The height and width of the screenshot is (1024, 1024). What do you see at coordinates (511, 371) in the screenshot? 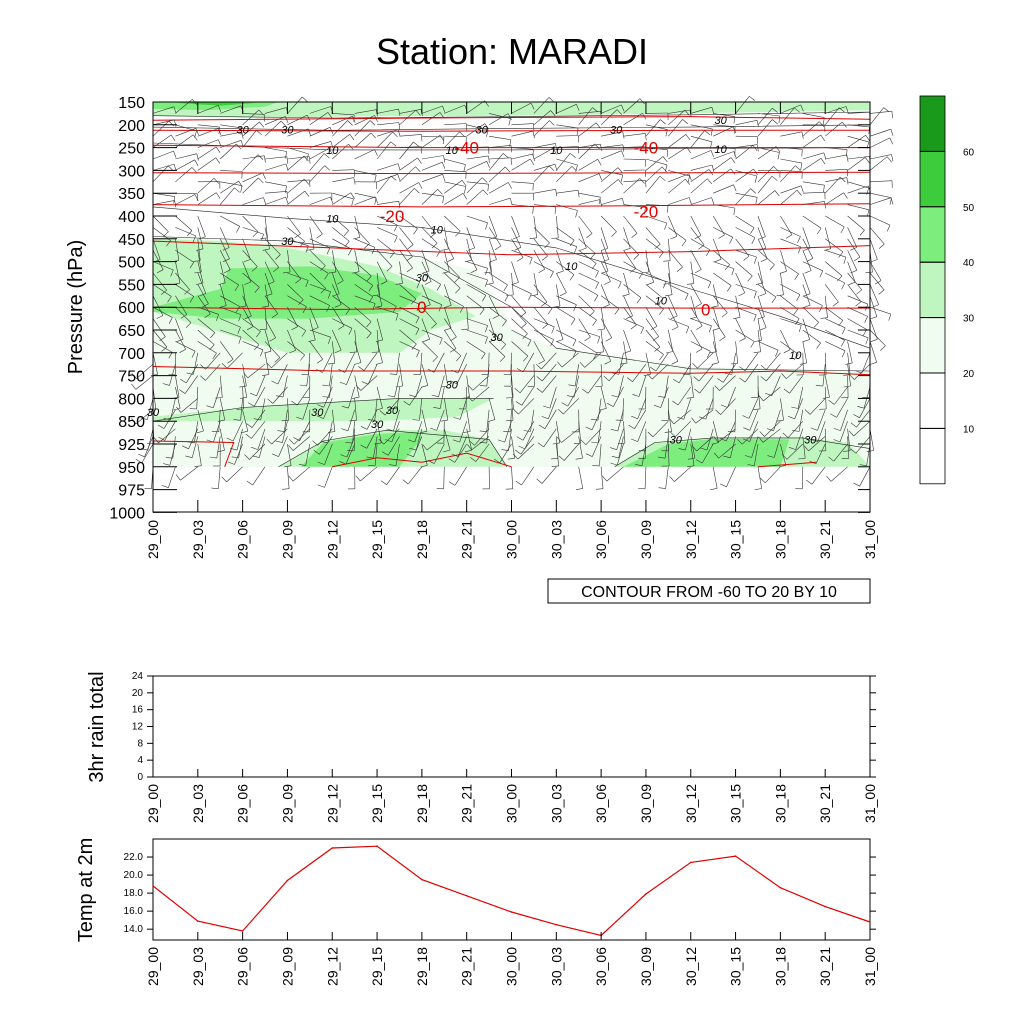
I see `temperature-contour-line` at bounding box center [511, 371].